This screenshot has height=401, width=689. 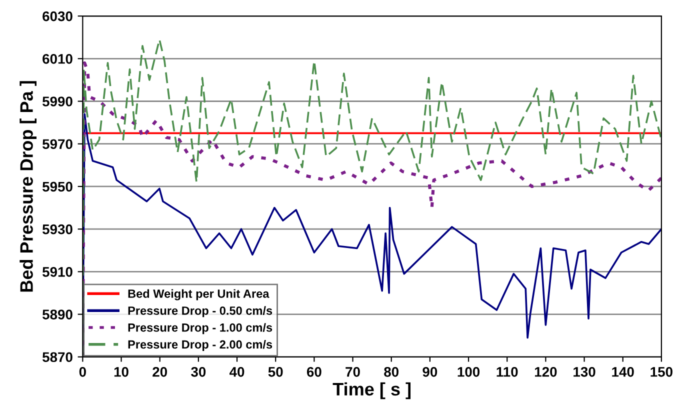 I want to click on x-tick-label: 10, so click(x=121, y=371).